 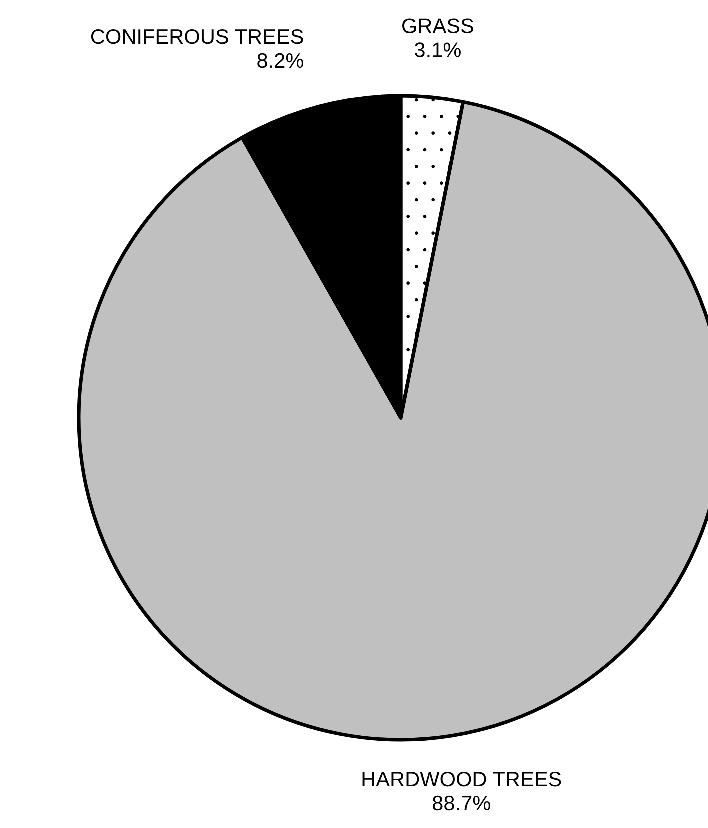 What do you see at coordinates (197, 36) in the screenshot?
I see `slice-label: CONIFEROUS TREES` at bounding box center [197, 36].